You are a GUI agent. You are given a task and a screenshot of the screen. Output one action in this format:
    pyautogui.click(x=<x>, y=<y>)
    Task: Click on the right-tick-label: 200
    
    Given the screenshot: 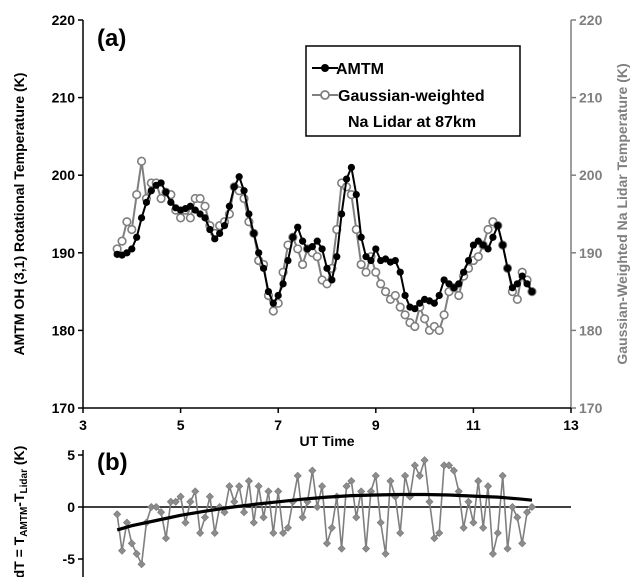 What is the action you would take?
    pyautogui.click(x=591, y=175)
    